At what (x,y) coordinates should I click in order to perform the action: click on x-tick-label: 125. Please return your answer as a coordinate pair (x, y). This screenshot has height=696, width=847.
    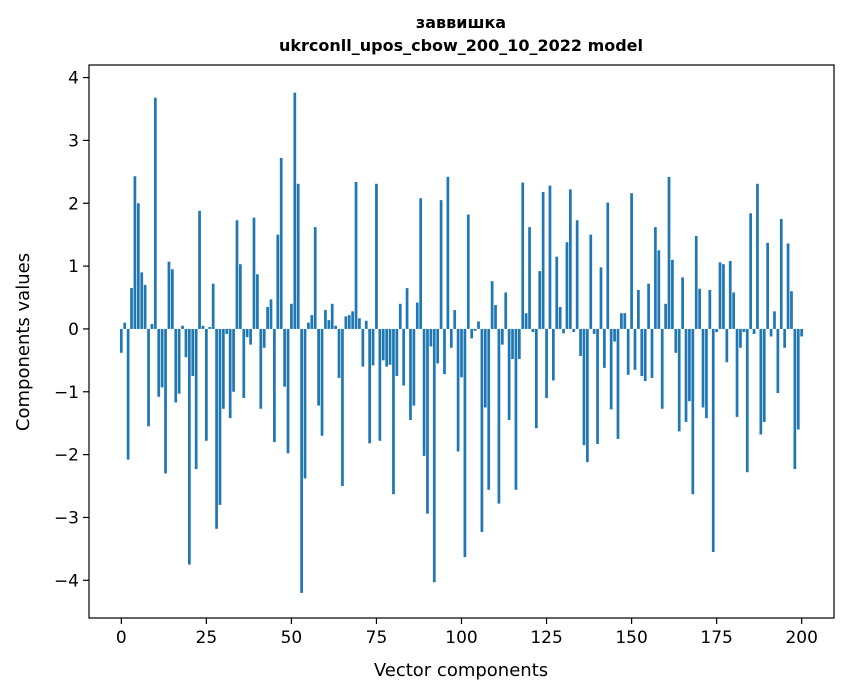
    Looking at the image, I should click on (546, 638).